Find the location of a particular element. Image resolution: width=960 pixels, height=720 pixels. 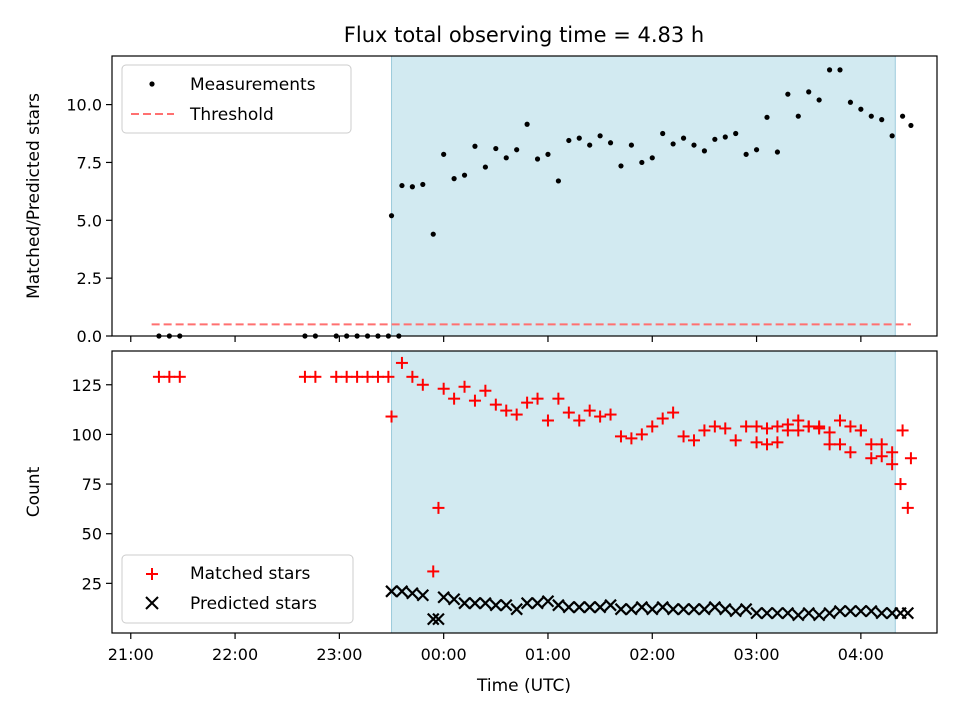

top-y-axis-label: Matched/Predicted stars is located at coordinates (34, 196).